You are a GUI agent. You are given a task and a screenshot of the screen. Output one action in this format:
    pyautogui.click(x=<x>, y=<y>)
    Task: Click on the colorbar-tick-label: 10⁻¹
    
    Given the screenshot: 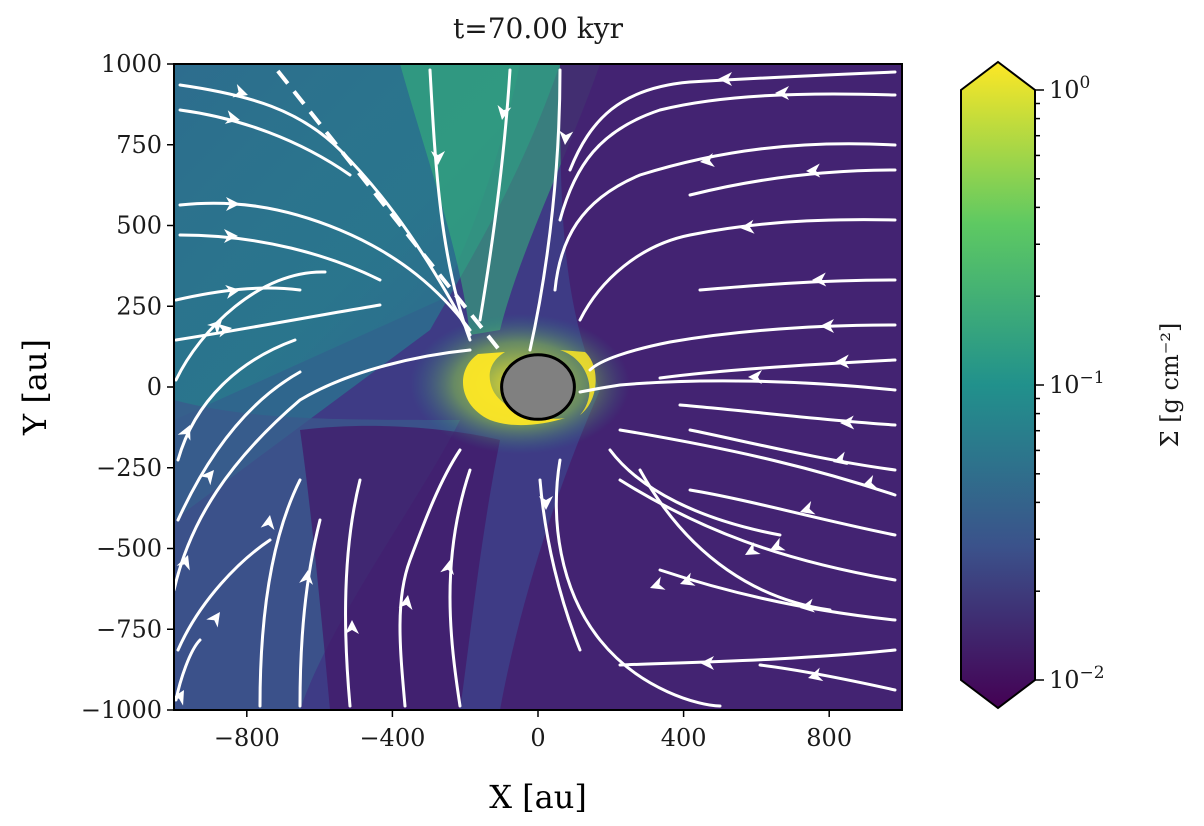 What is the action you would take?
    pyautogui.click(x=1077, y=383)
    